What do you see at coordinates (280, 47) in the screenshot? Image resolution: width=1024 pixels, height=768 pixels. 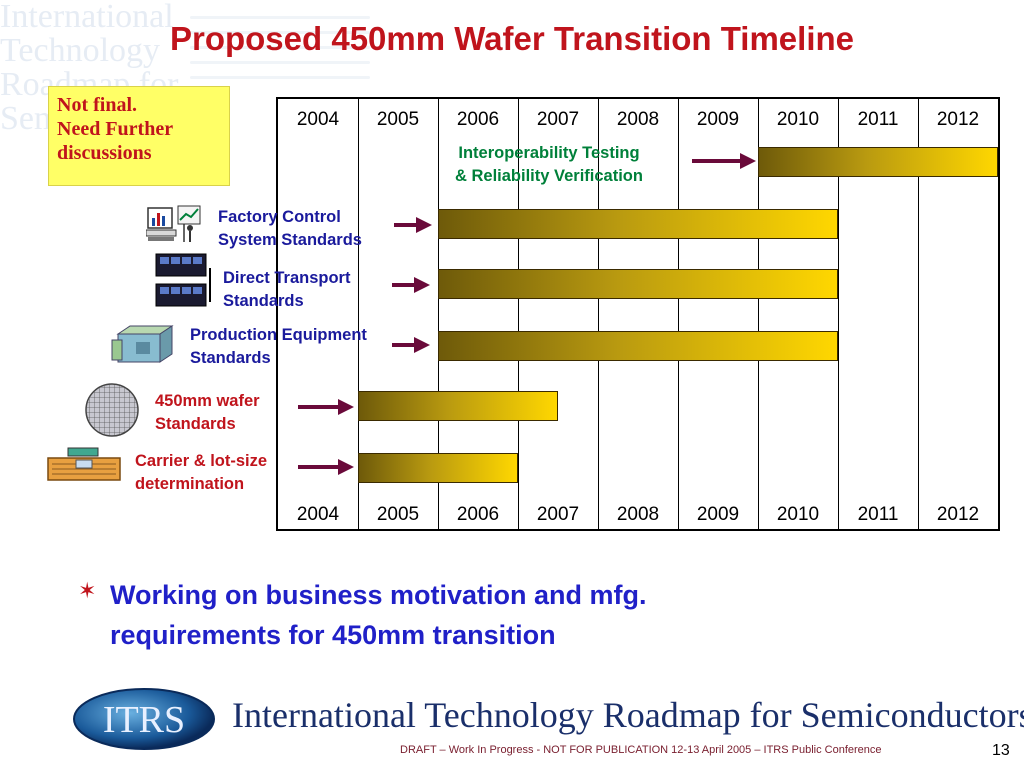 I see `watermark-decoration` at bounding box center [280, 47].